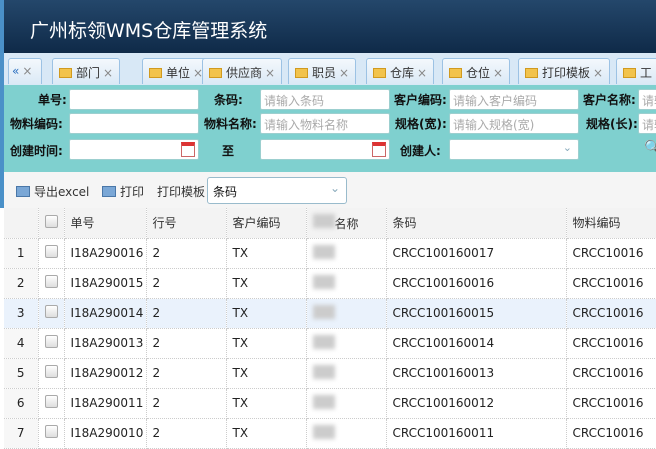 The width and height of the screenshot is (656, 449). I want to click on column-header: 客户编码, so click(266, 223).